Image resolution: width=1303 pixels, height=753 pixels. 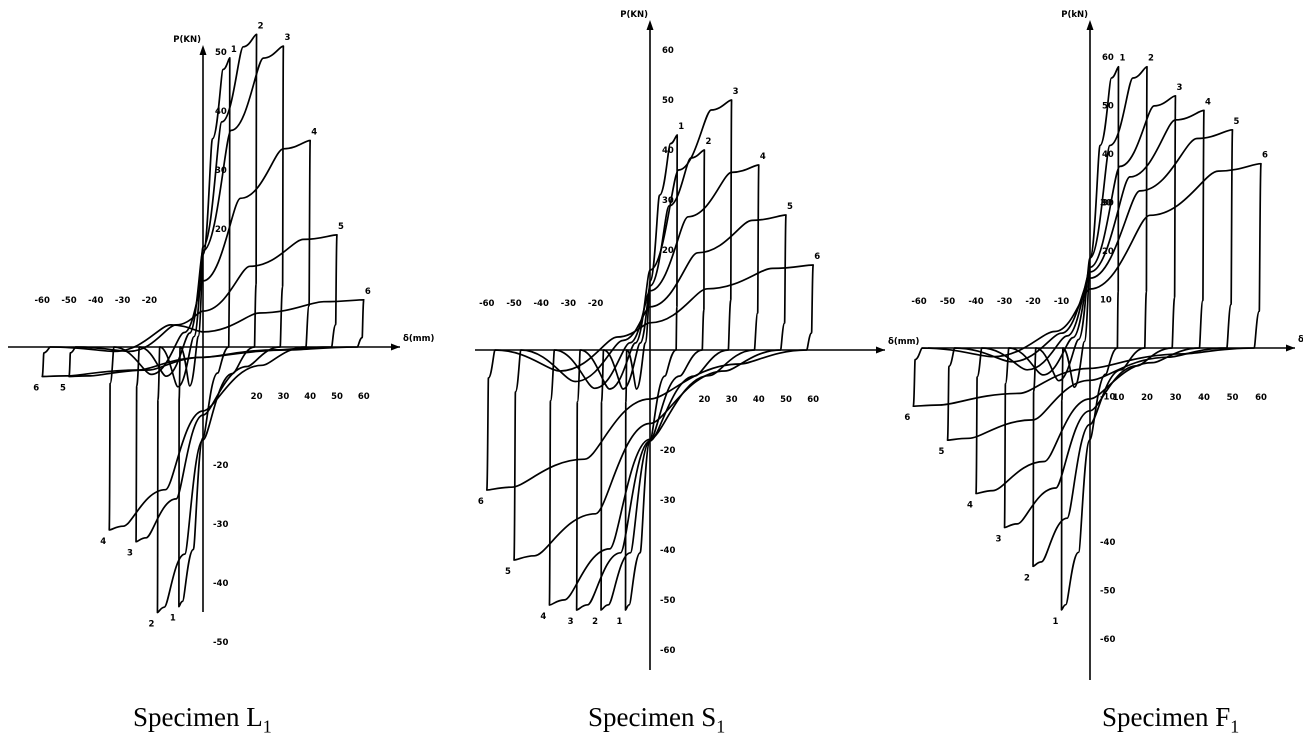 I want to click on caption-f1: Specimen F1, so click(x=1170, y=719).